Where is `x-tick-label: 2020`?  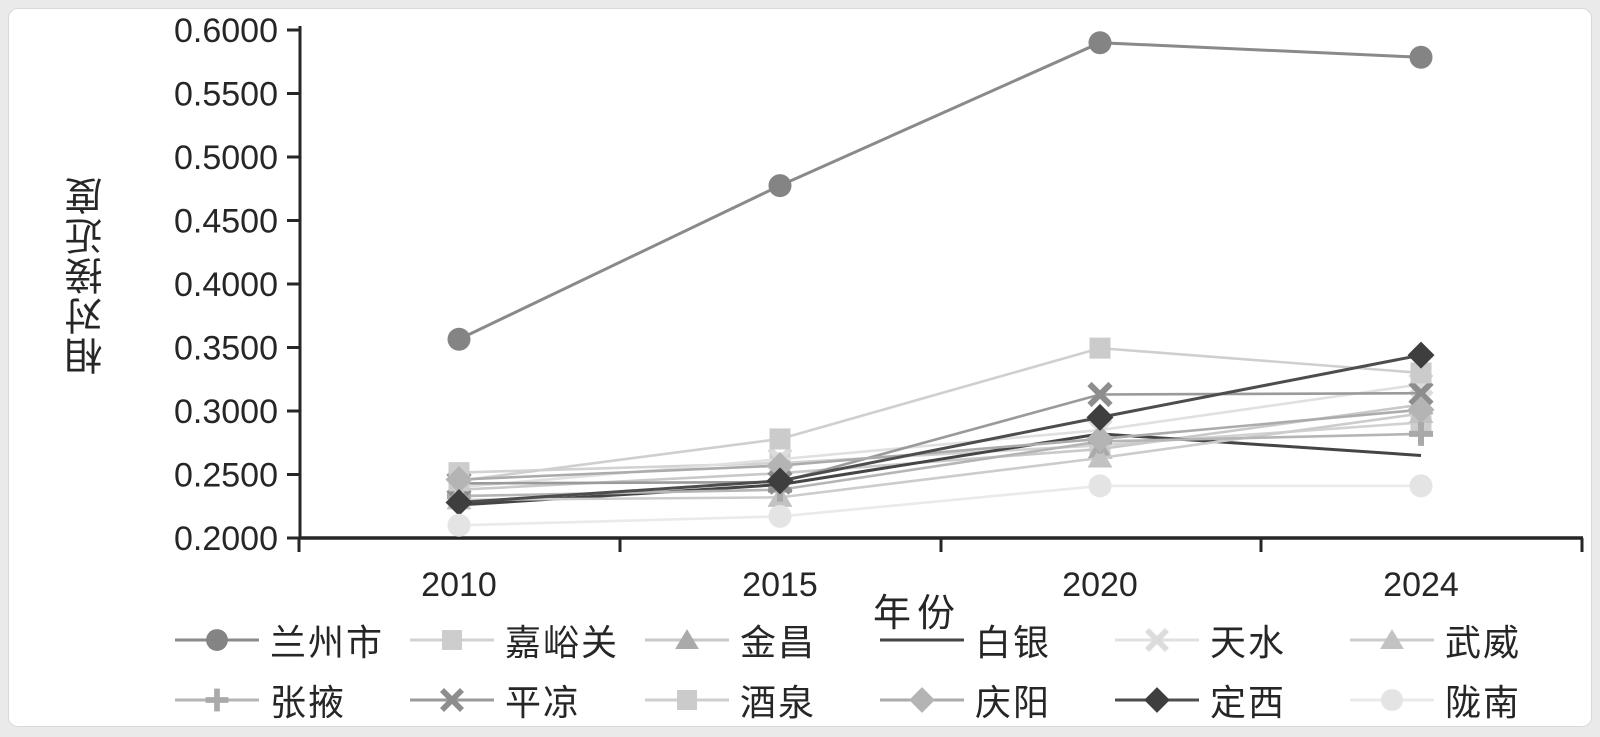 x-tick-label: 2020 is located at coordinates (1100, 585).